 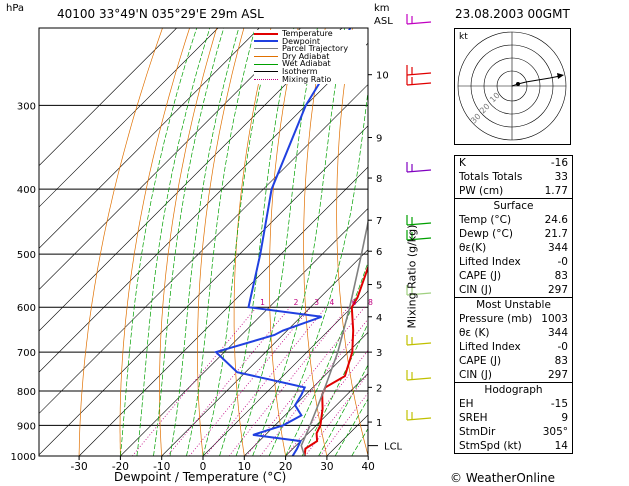 What do you see at coordinates (559, 163) in the screenshot?
I see `index-value: -16` at bounding box center [559, 163].